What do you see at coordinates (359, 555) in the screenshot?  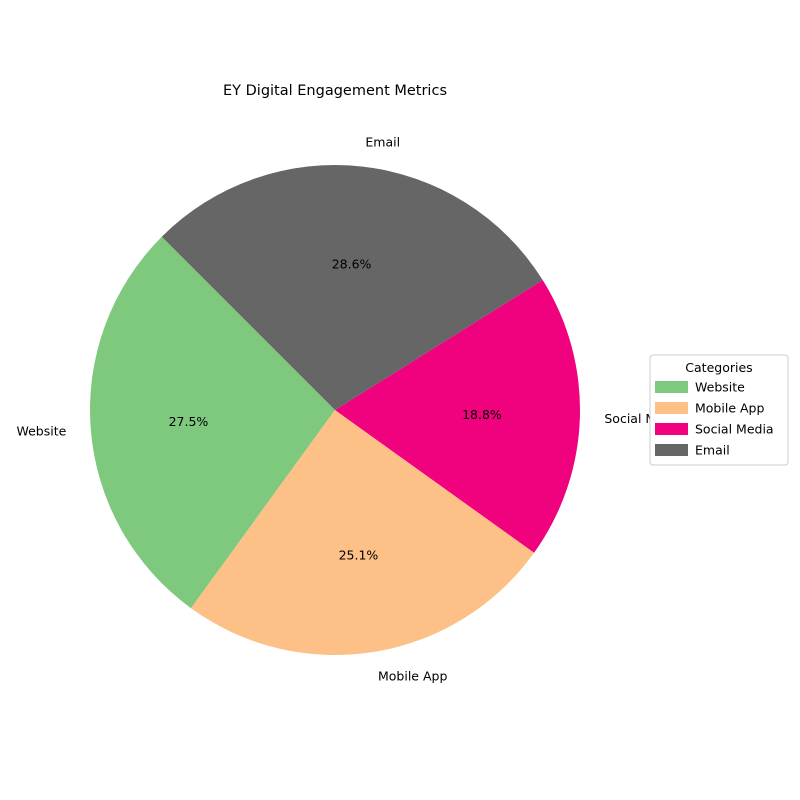 I see `slice-percent-mobile-app: 25.1%` at bounding box center [359, 555].